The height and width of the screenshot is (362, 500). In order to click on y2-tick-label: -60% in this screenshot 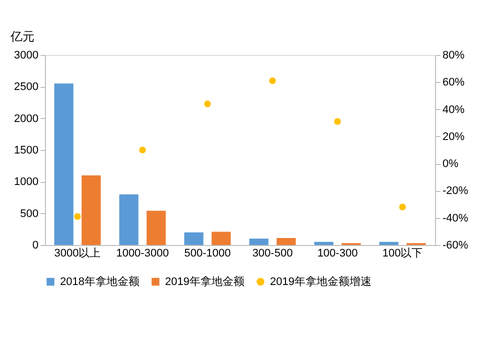, I will do `click(455, 246)`.